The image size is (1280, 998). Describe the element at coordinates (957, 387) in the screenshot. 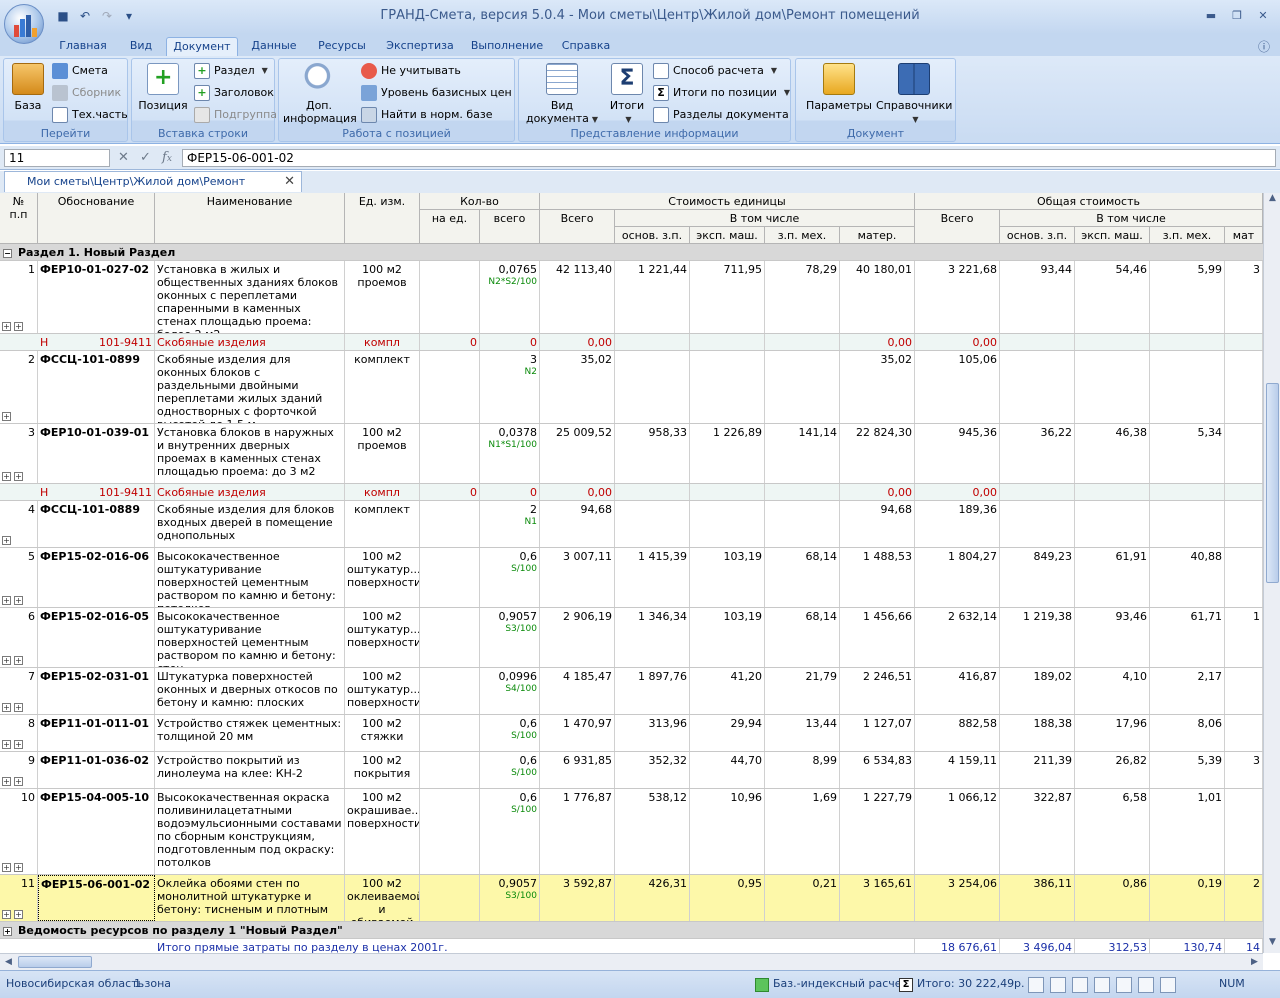

I see `cell-total: 105,06` at that location.